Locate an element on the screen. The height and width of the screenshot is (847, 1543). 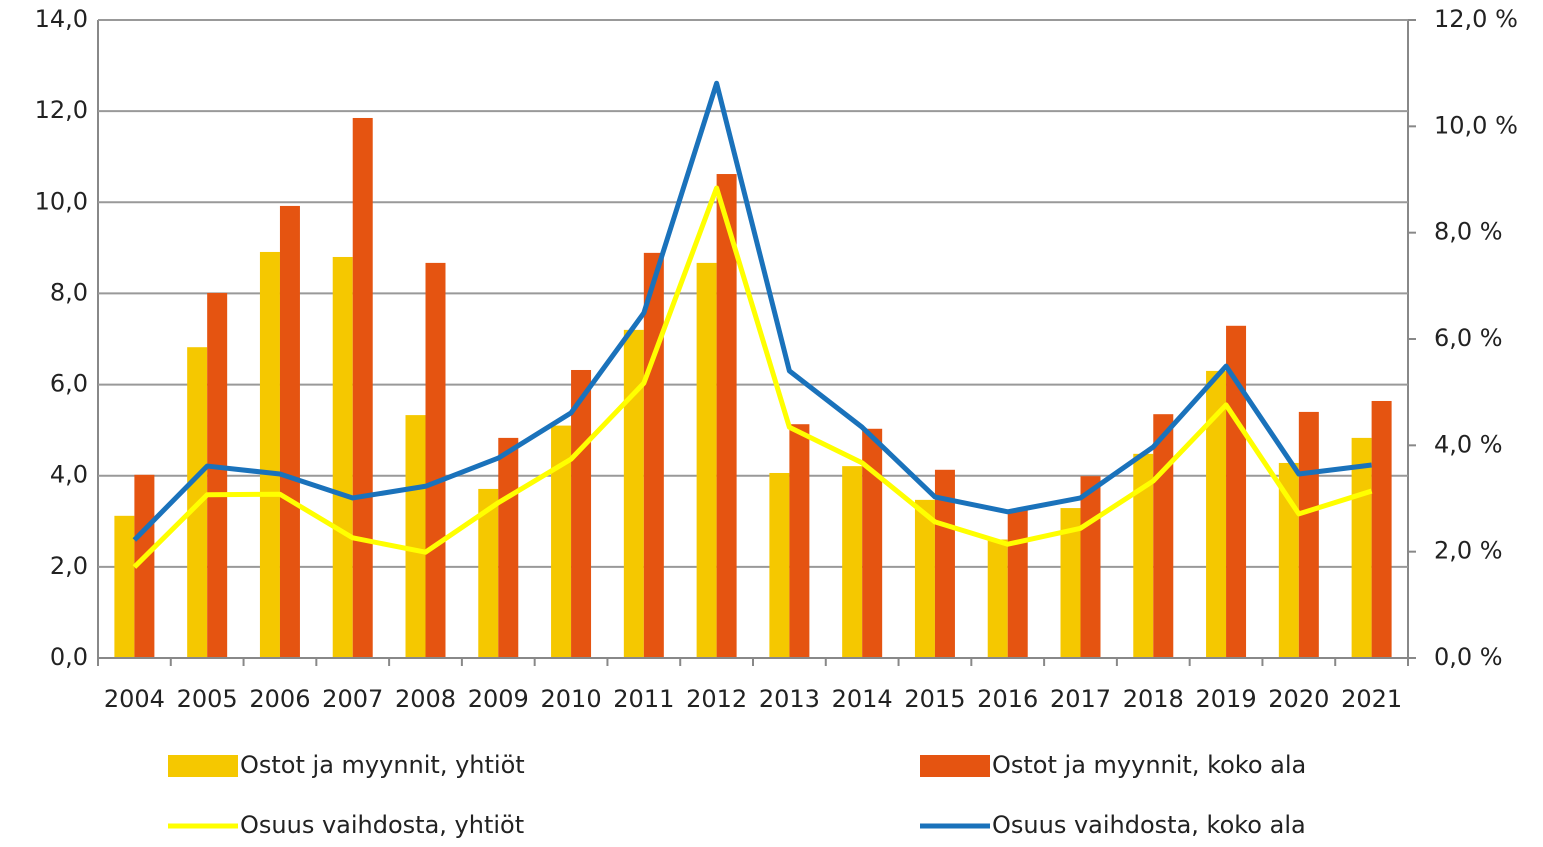
y2-tick-label: 10,0 % is located at coordinates (1476, 125).